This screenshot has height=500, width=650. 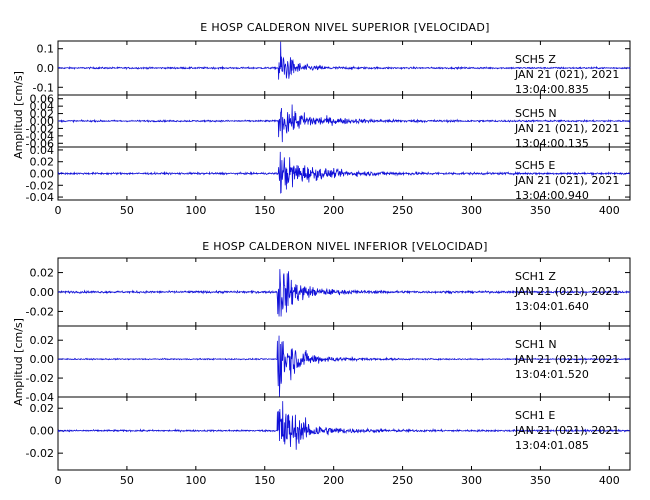 What do you see at coordinates (552, 374) in the screenshot?
I see `time-label: 13:04:01.520` at bounding box center [552, 374].